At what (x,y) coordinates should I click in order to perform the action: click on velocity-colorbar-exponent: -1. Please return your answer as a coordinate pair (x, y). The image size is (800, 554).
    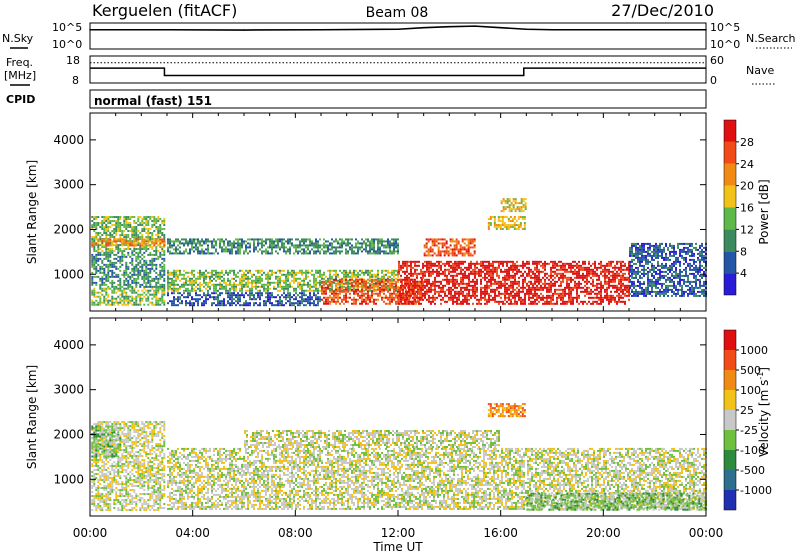
    Looking at the image, I should click on (760, 376).